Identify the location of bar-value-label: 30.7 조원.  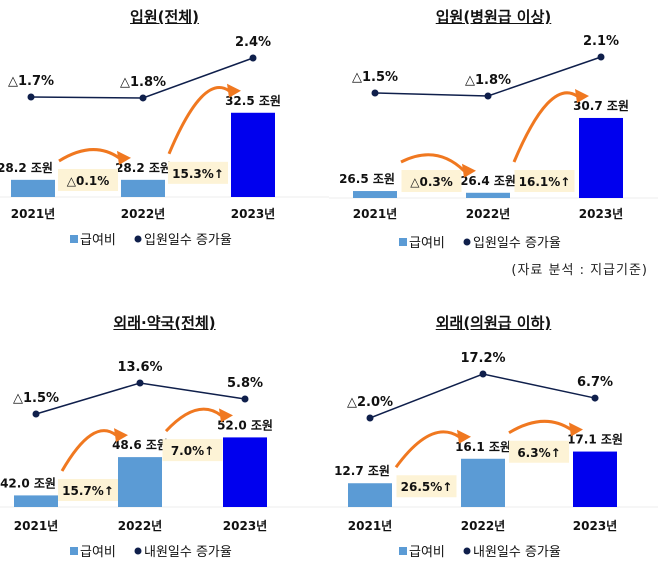
(601, 106).